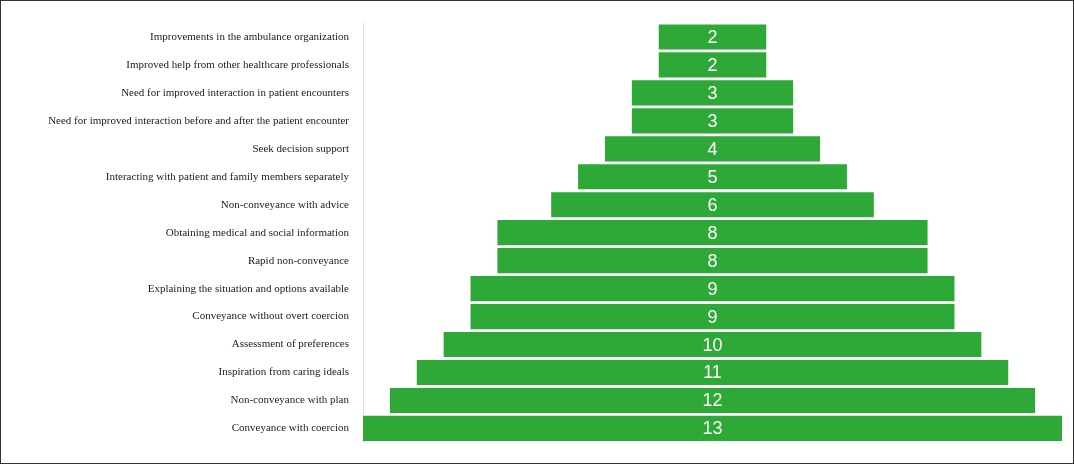 This screenshot has width=1074, height=464. What do you see at coordinates (290, 343) in the screenshot?
I see `category-label: Assessment of preferences` at bounding box center [290, 343].